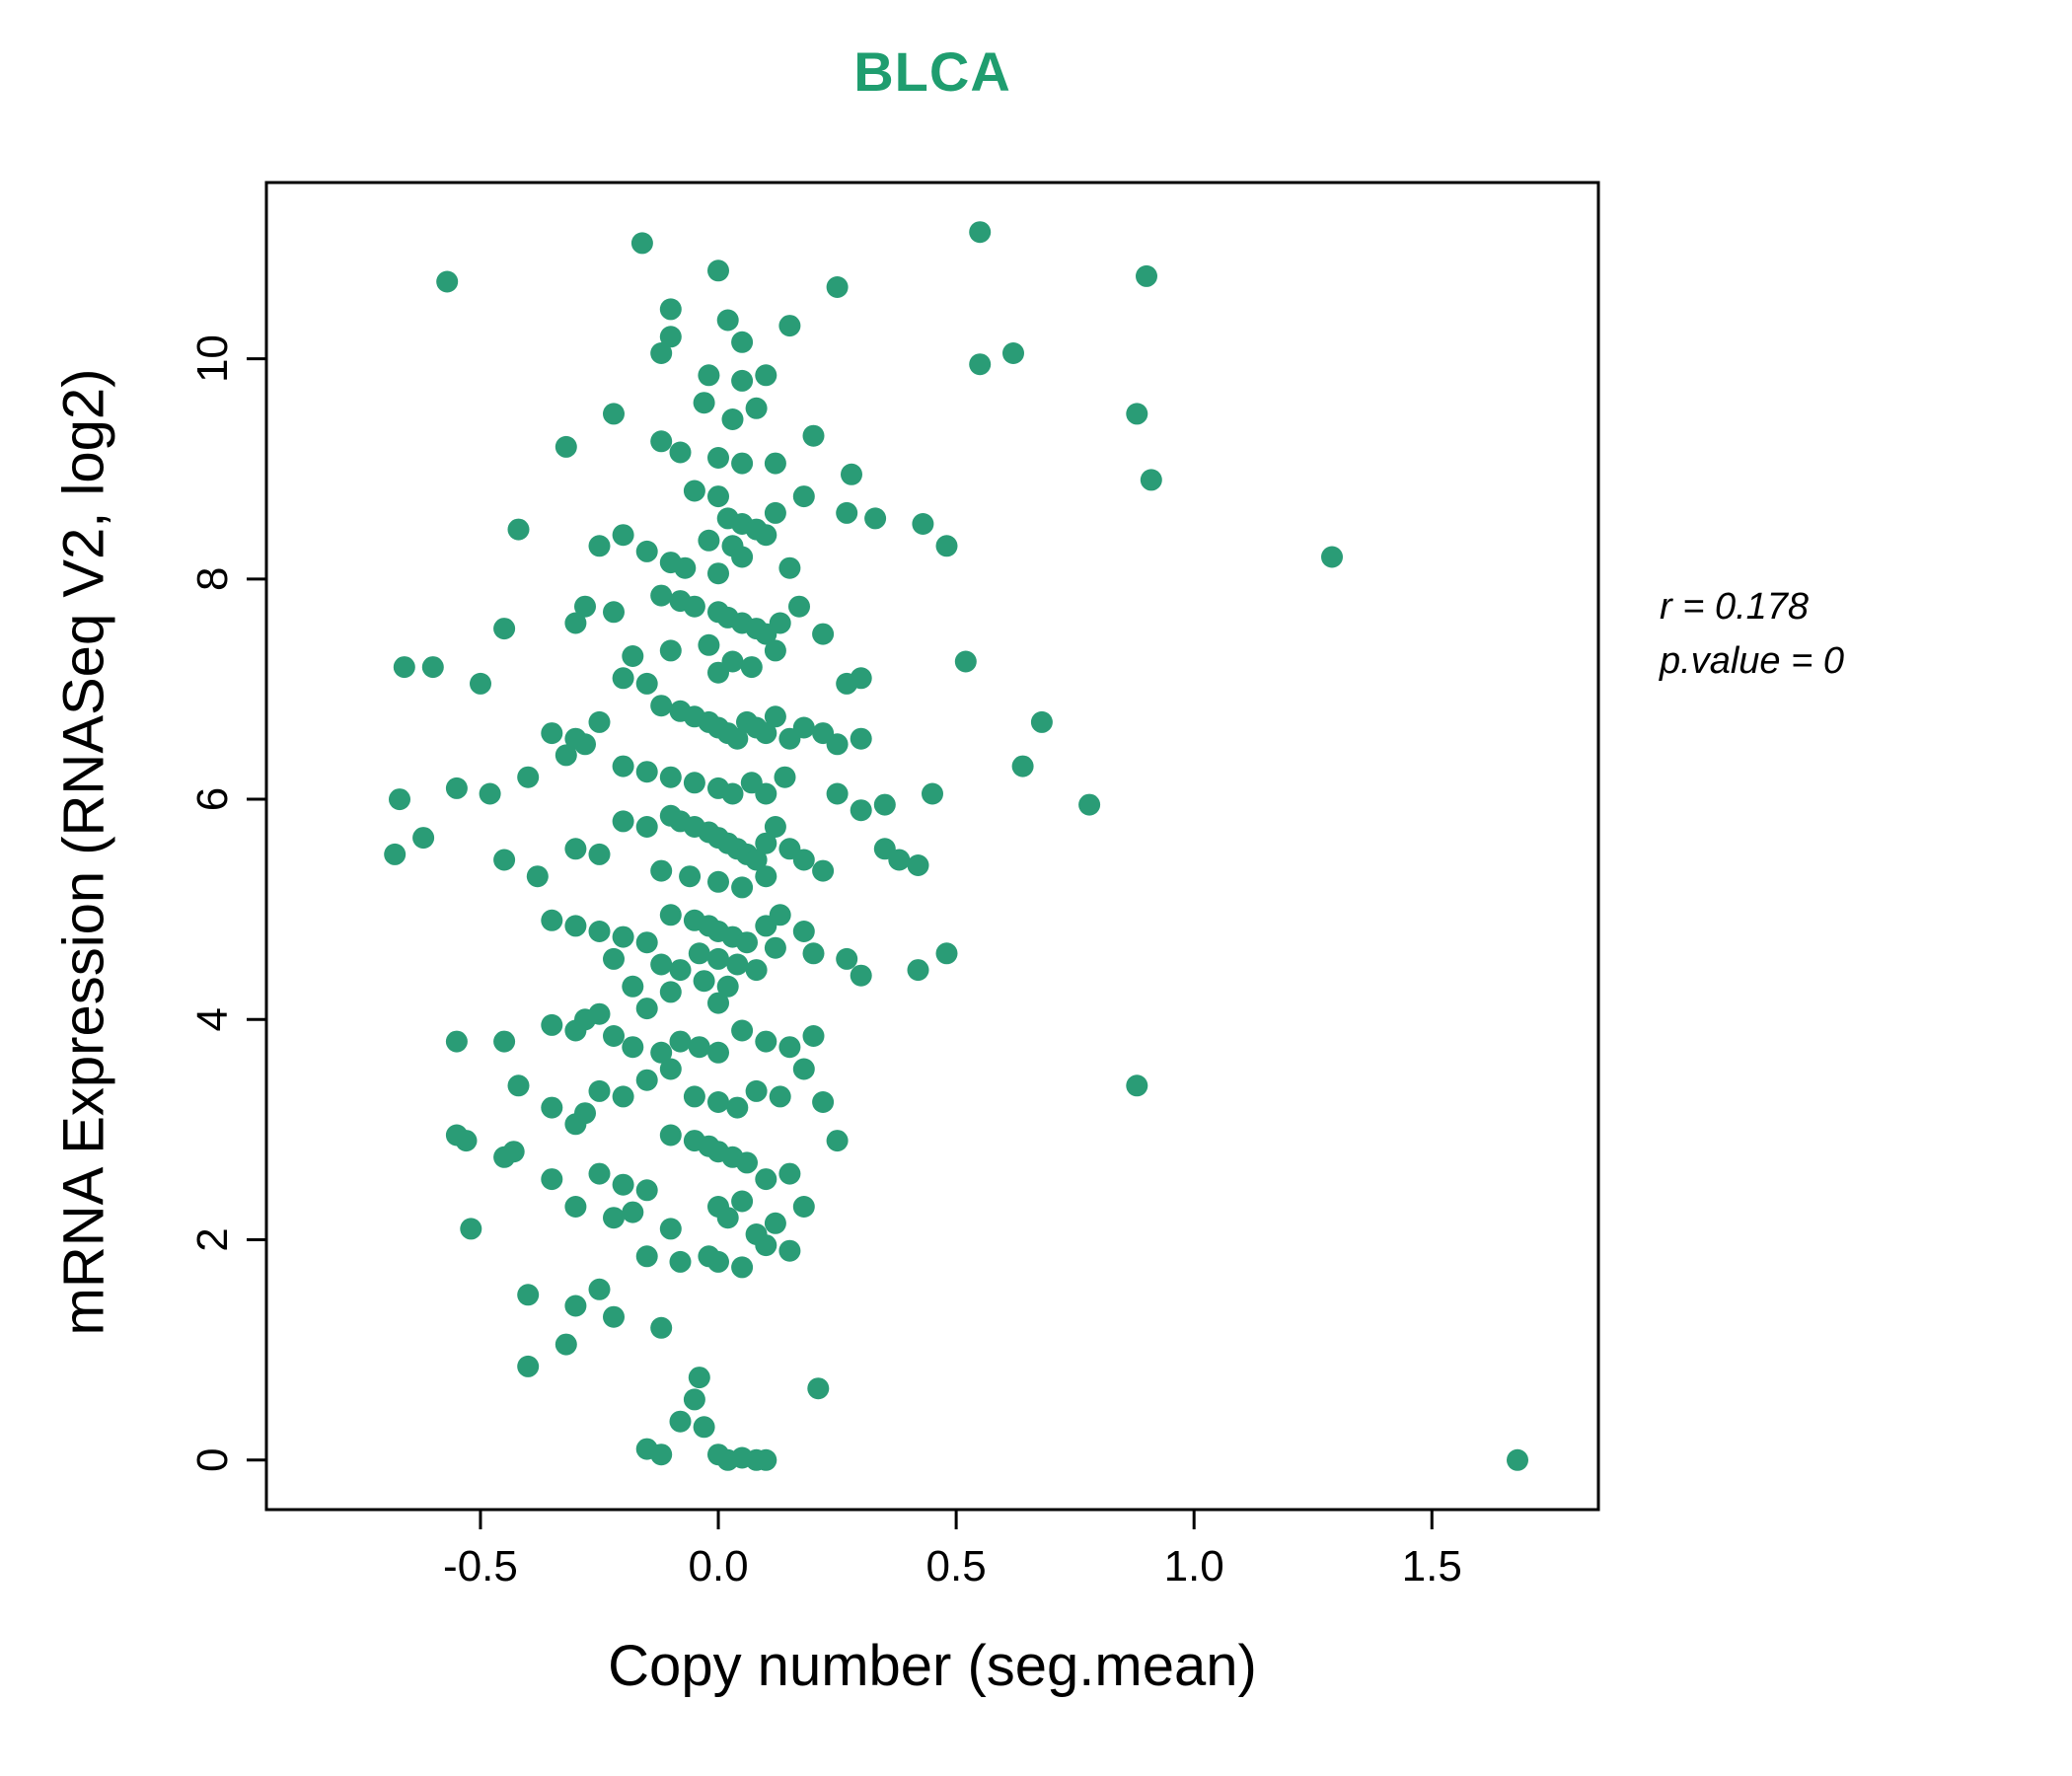  Describe the element at coordinates (213, 799) in the screenshot. I see `y-tick-label: 6` at that location.